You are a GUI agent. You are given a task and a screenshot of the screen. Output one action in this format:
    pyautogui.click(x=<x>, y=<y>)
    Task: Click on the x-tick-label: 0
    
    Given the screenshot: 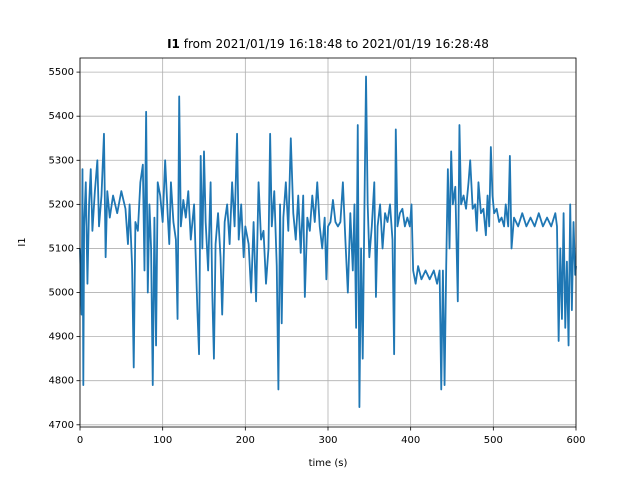 What is the action you would take?
    pyautogui.click(x=80, y=440)
    